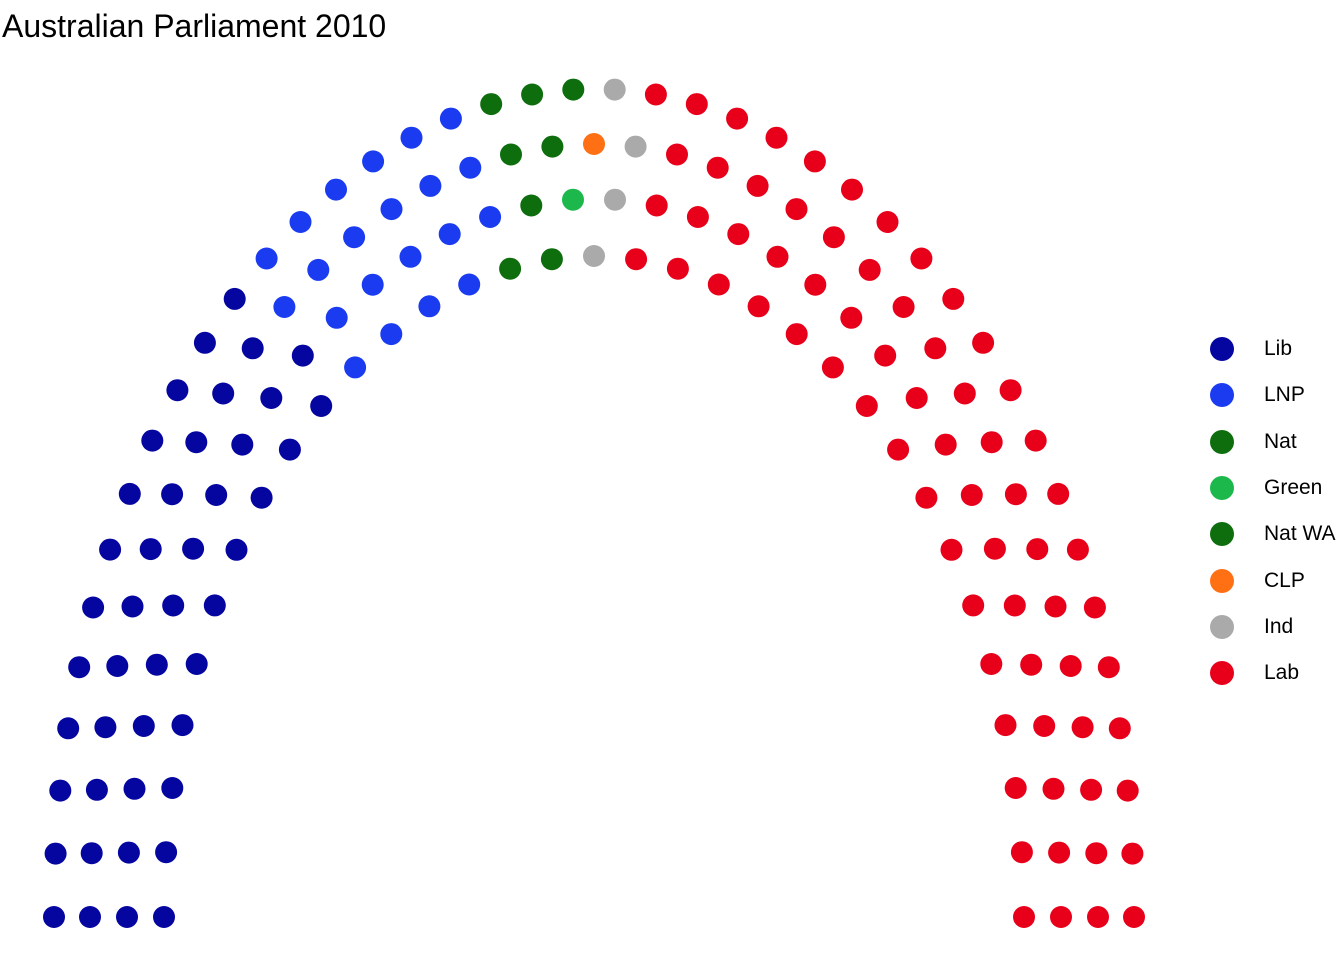 The image size is (1344, 960). I want to click on legend-label: Nat, so click(1280, 441).